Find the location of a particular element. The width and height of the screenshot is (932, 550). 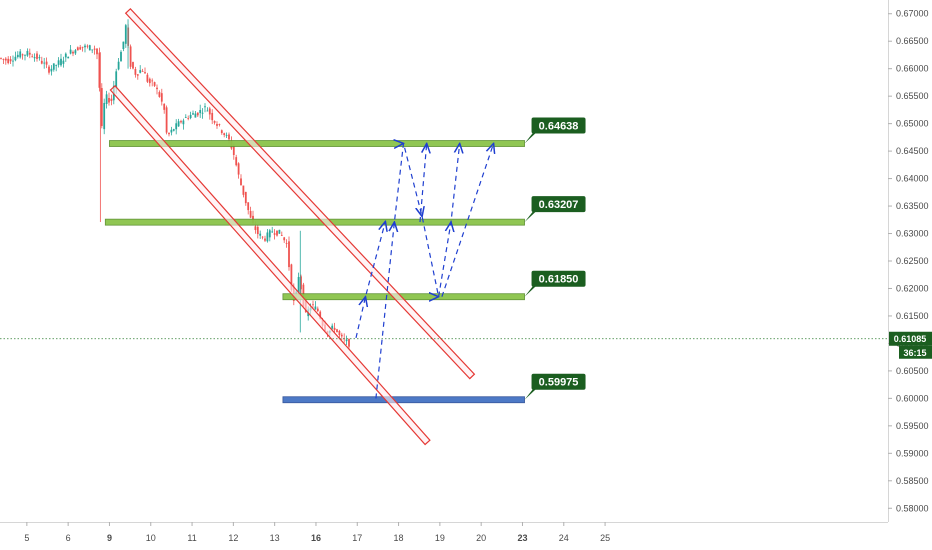

resistance-1-label: 0.64638 is located at coordinates (555, 130).